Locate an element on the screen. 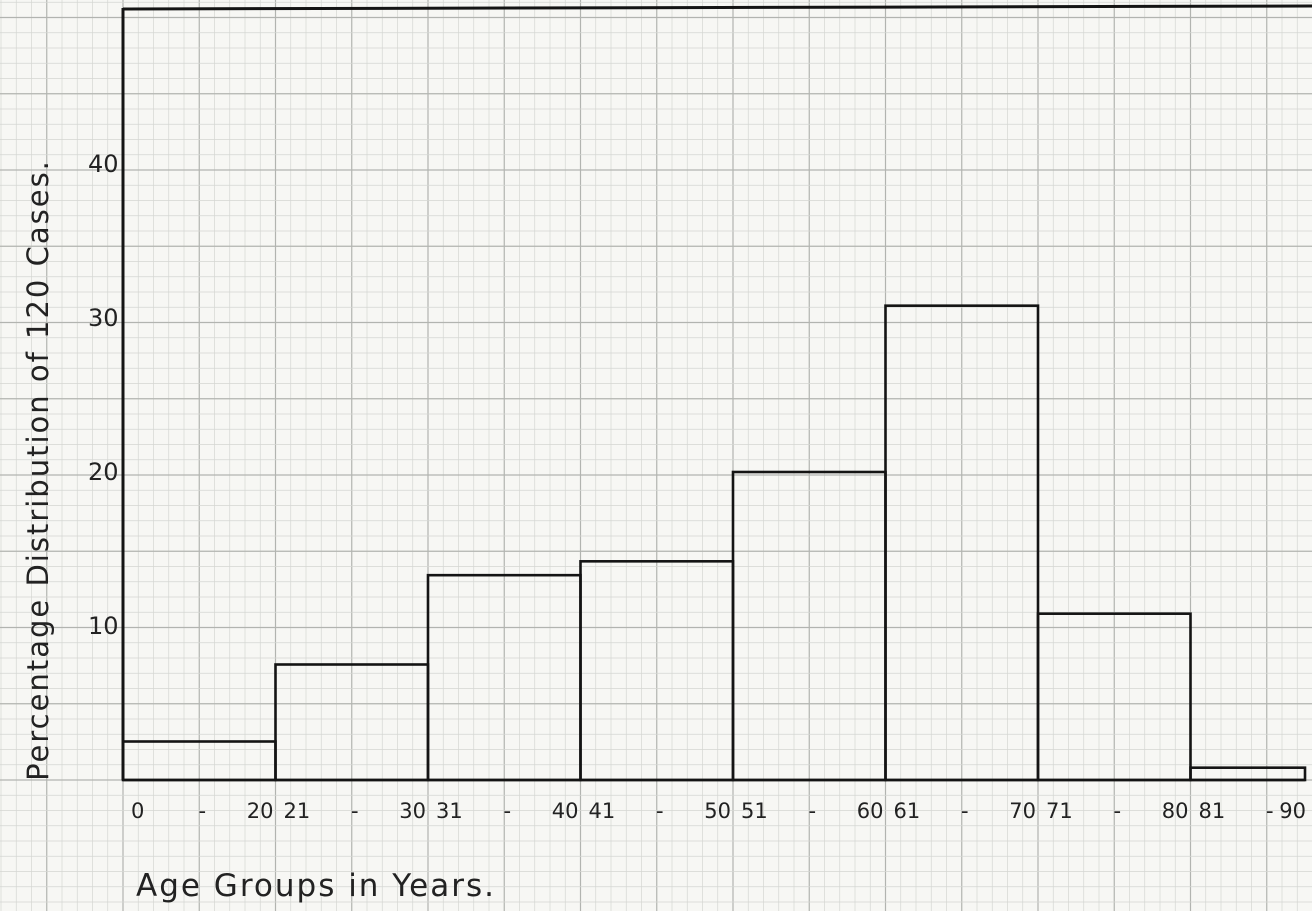 This screenshot has height=911, width=1312. y-tick-label: 10 is located at coordinates (103, 626).